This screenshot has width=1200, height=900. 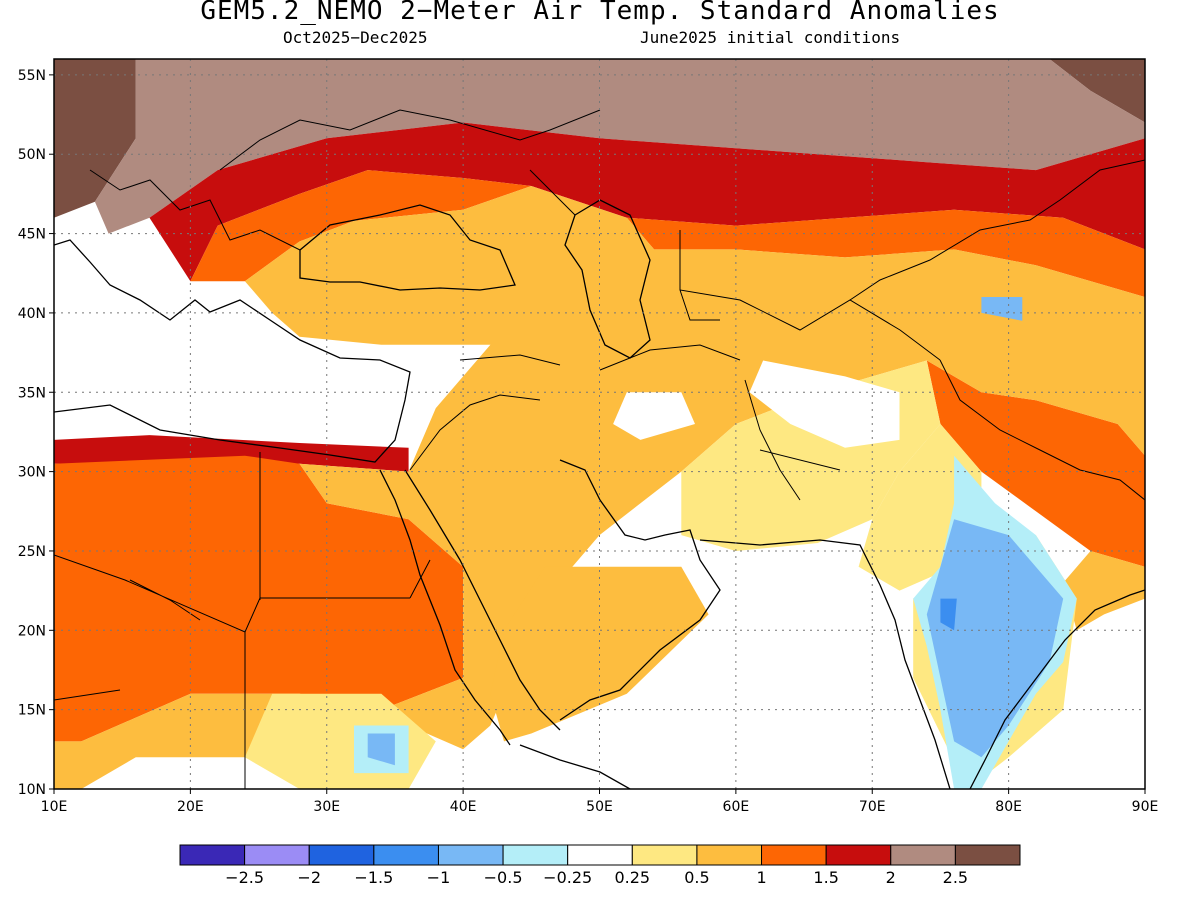 What do you see at coordinates (439, 877) in the screenshot?
I see `colorbar-label: −1` at bounding box center [439, 877].